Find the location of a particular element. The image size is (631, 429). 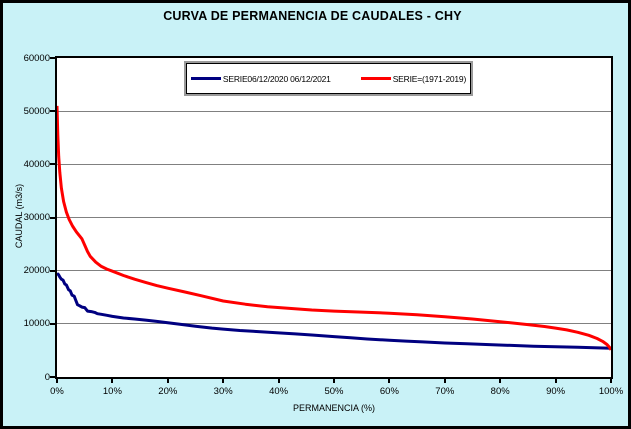

legend-entry-serie-1971-2019: SERIE=(1971-2019) is located at coordinates (413, 78).